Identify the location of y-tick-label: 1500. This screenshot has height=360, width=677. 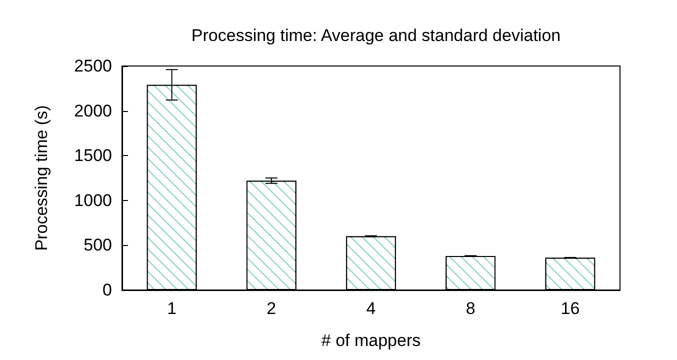
(93, 156).